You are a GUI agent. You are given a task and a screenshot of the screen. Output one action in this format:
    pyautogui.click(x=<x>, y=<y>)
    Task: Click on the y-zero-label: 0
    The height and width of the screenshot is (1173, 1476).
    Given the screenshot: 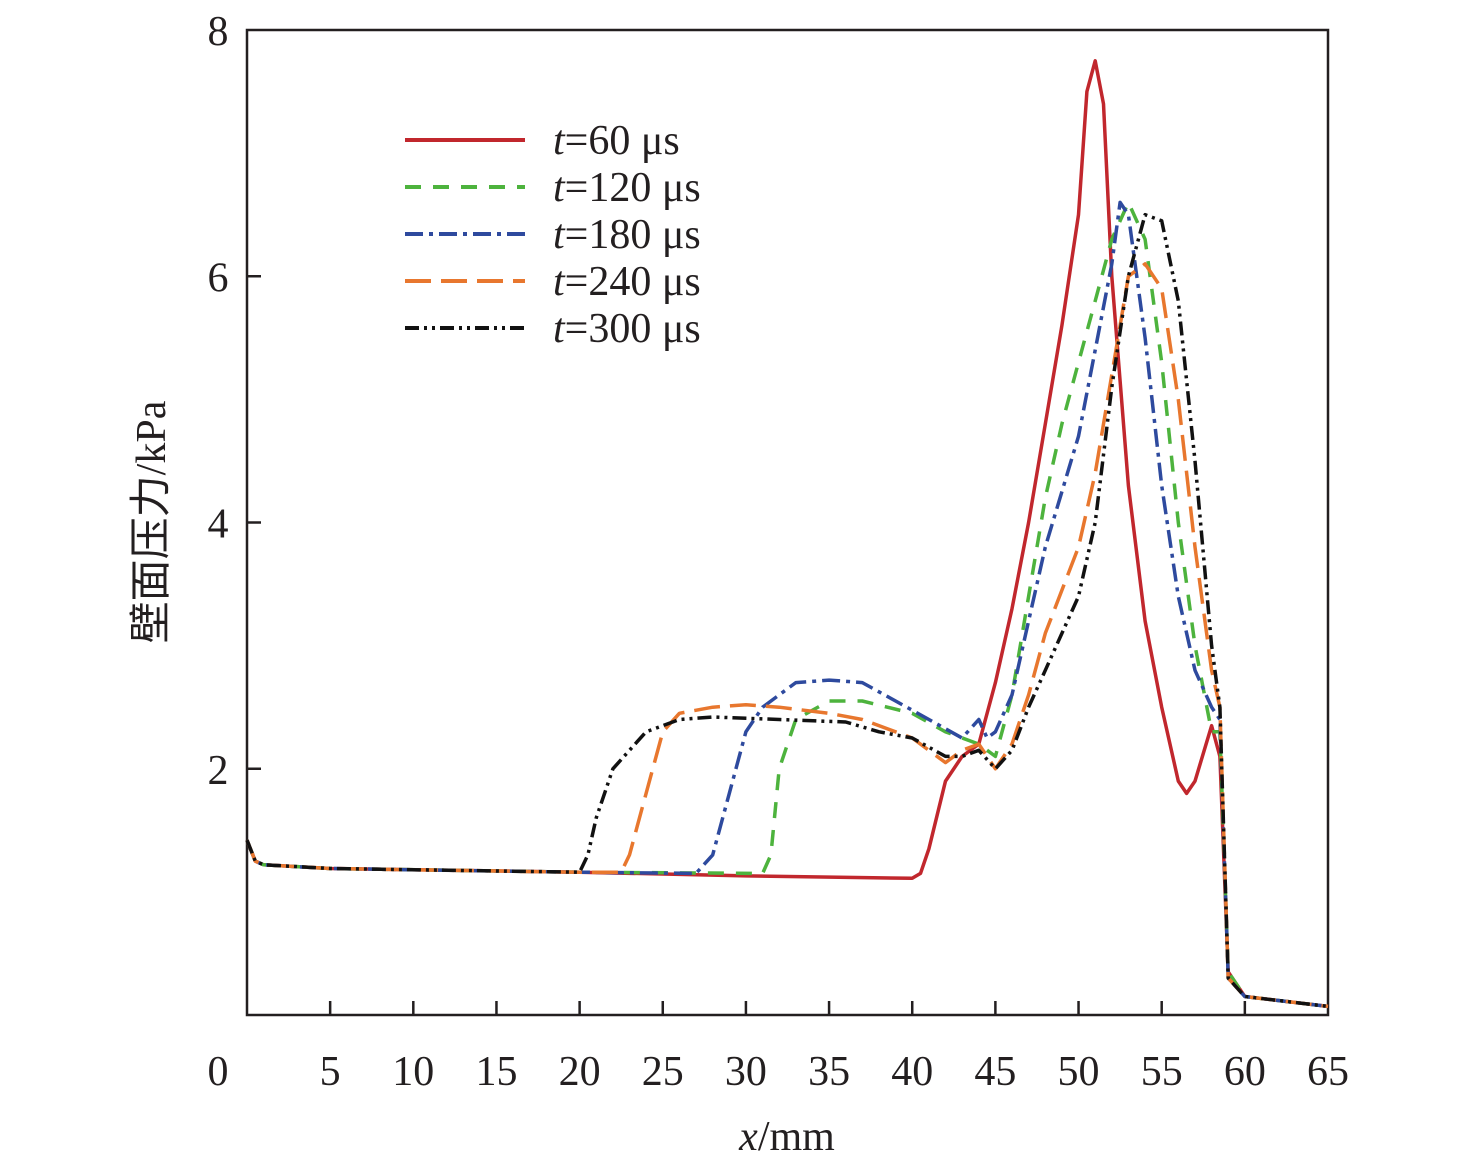 What is the action you would take?
    pyautogui.click(x=218, y=1072)
    